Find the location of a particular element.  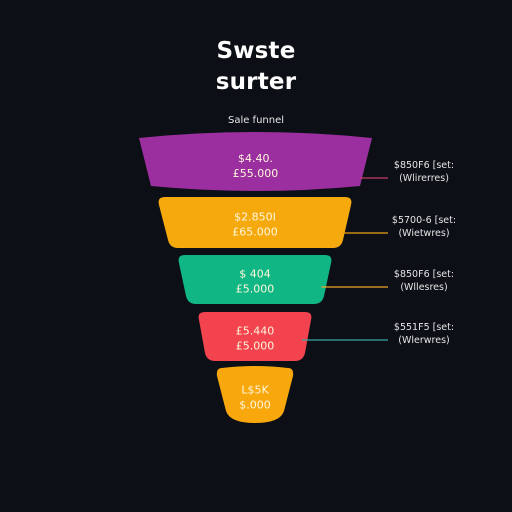

funnel-stage-4-value-line-2: £5.000 is located at coordinates (255, 346).